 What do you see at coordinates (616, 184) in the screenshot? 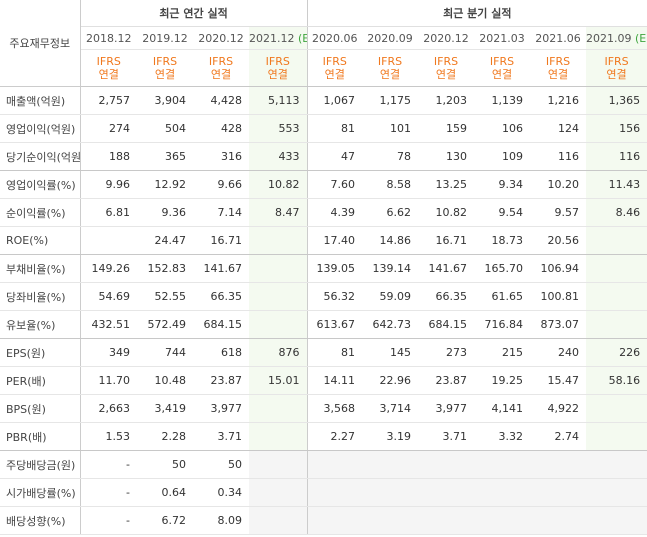
I see `value-cell: 11.43` at bounding box center [616, 184].